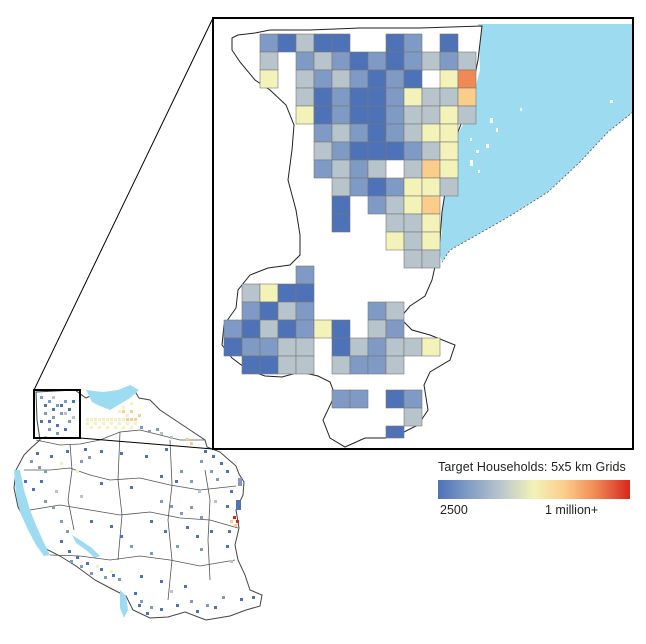 The width and height of the screenshot is (646, 644). What do you see at coordinates (240, 482) in the screenshot?
I see `island-pemba` at bounding box center [240, 482].